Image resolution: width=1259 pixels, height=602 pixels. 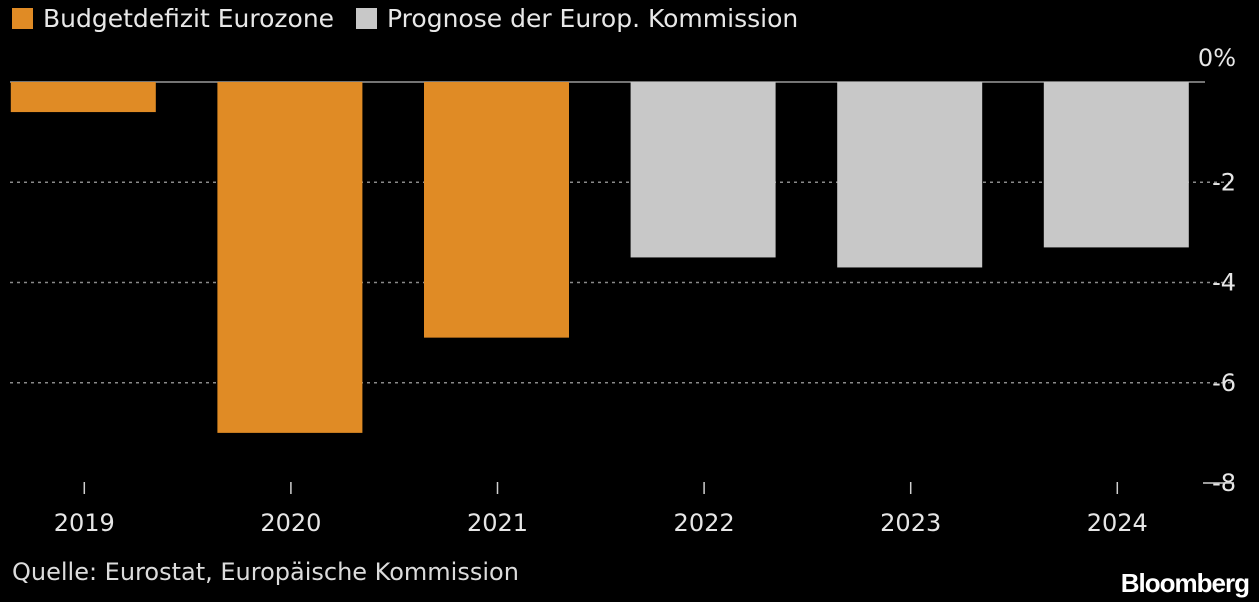 What do you see at coordinates (1224, 182) in the screenshot?
I see `y-tick-label: -2` at bounding box center [1224, 182].